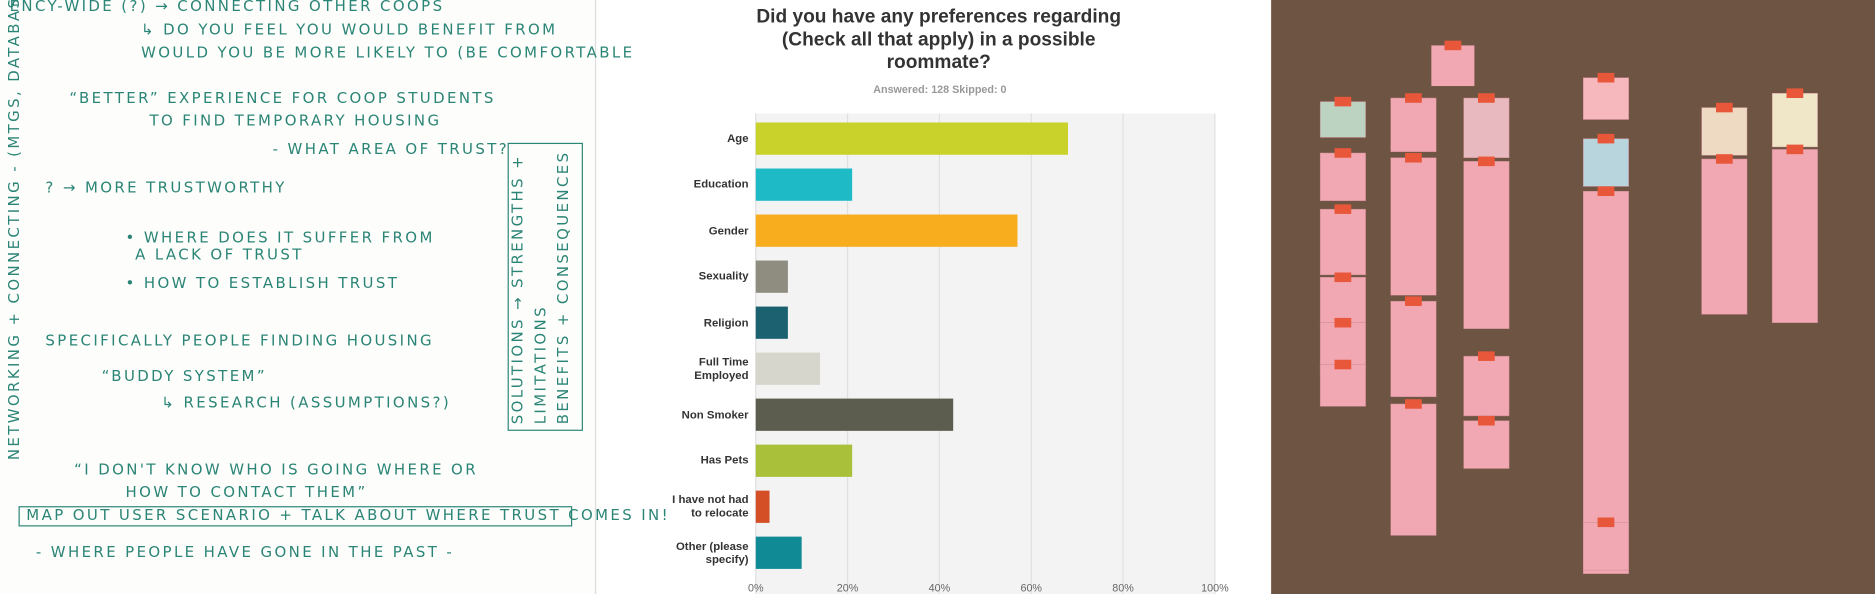 This screenshot has width=1875, height=594. I want to click on x-tick-label: 60%, so click(1031, 588).